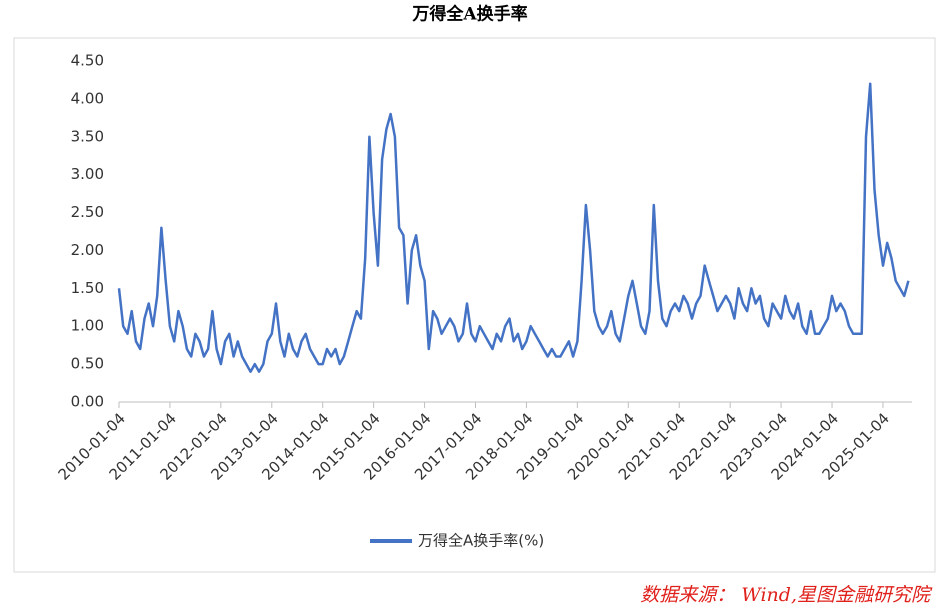 This screenshot has height=612, width=950. What do you see at coordinates (87, 61) in the screenshot?
I see `y-tick-label: 4.50` at bounding box center [87, 61].